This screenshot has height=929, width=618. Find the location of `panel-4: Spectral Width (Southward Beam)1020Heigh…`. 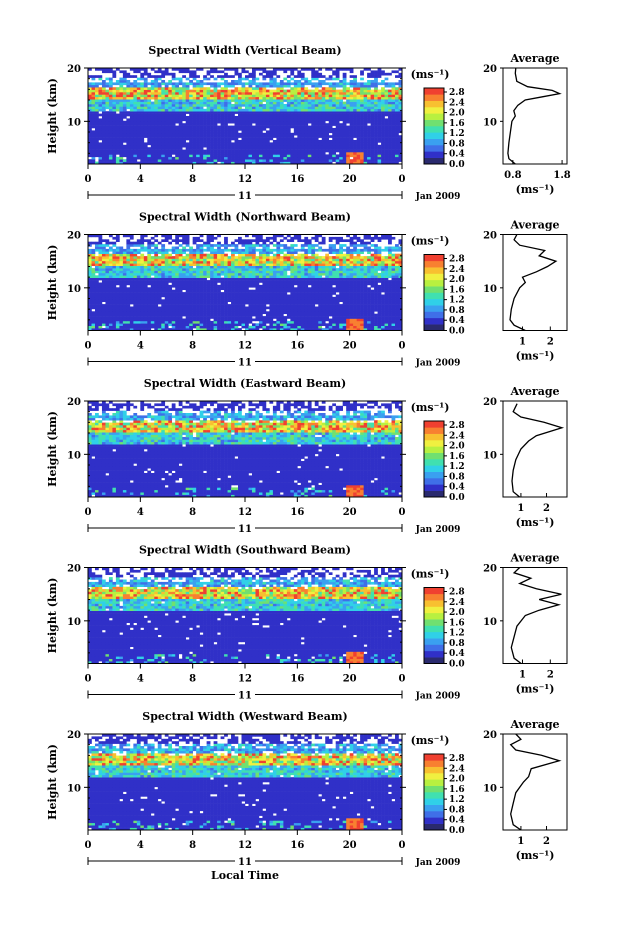

panel-4: Spectral Width (Southward Beam)1020Heigh… is located at coordinates (306, 623).